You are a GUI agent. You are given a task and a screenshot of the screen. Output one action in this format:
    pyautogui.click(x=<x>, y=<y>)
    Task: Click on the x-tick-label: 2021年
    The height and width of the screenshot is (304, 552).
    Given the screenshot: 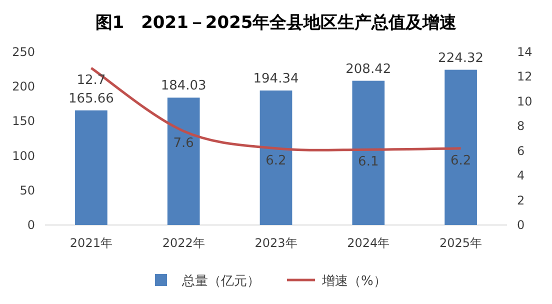 What is the action you would take?
    pyautogui.click(x=91, y=243)
    